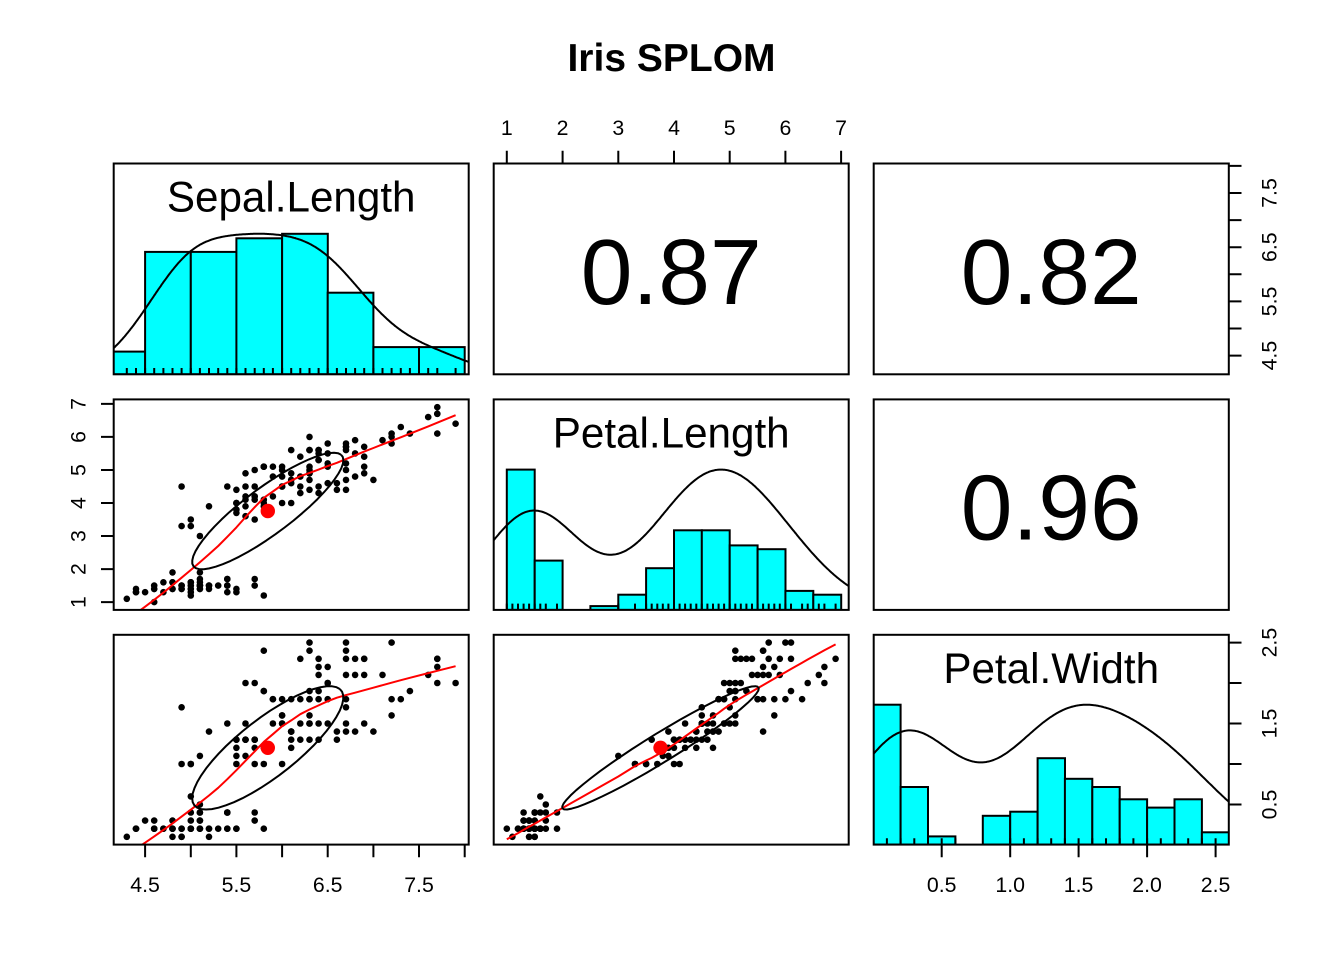  Describe the element at coordinates (291, 197) in the screenshot. I see `svg-text: Sepal.Length` at that location.